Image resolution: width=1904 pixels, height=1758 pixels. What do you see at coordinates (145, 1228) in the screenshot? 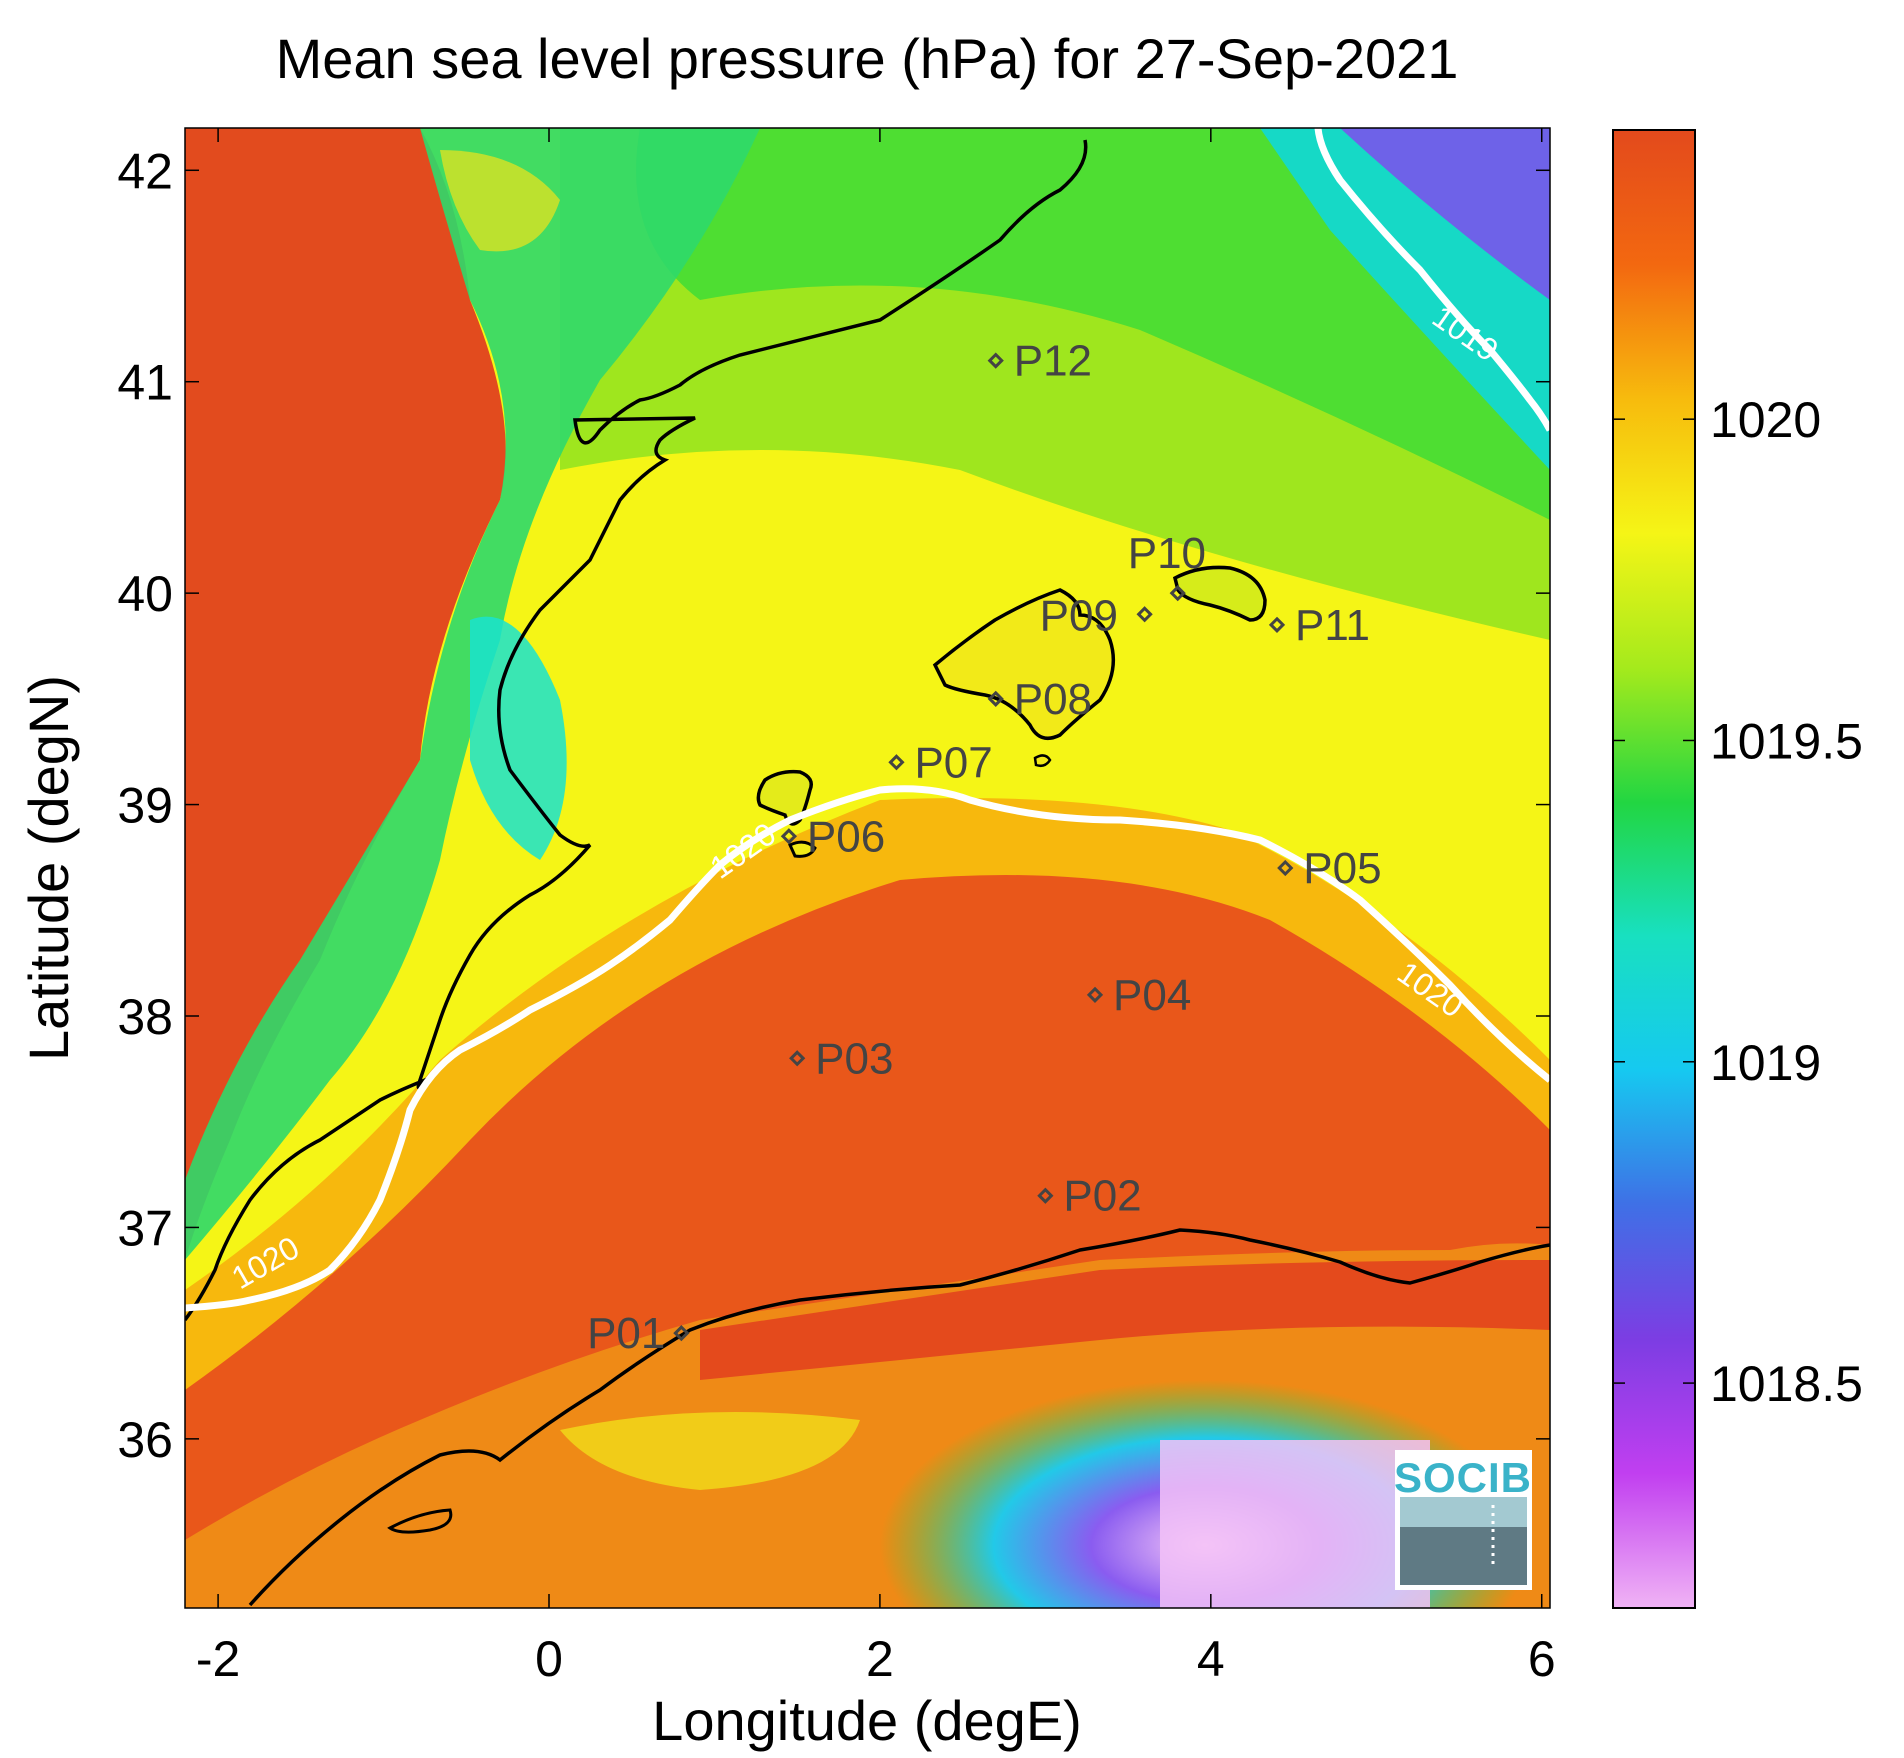
I see `y-tick-label: 37` at bounding box center [145, 1228].